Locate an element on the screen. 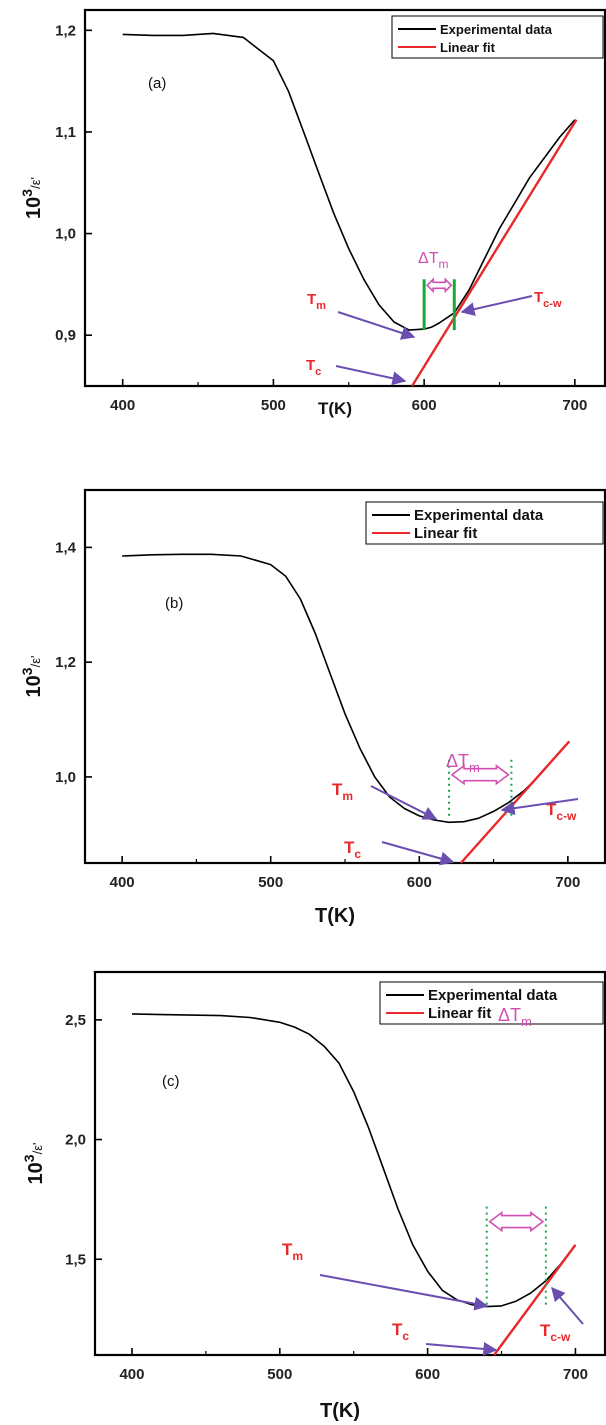 The width and height of the screenshot is (606, 1425). y-tick-label: 1,1 is located at coordinates (65, 132).